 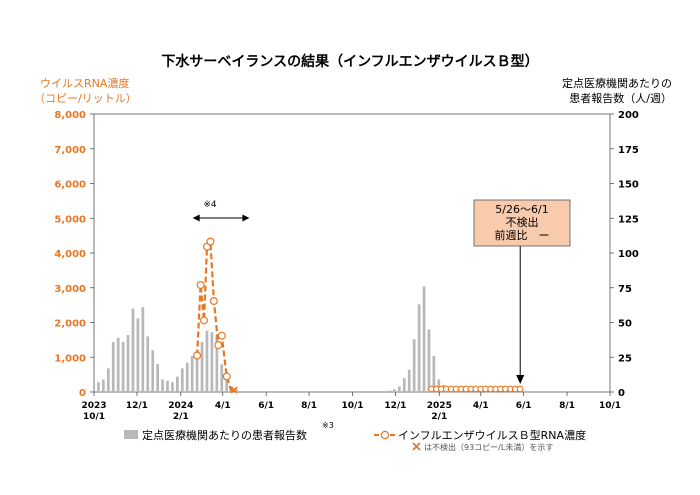 What do you see at coordinates (481, 406) in the screenshot?
I see `x-tick-label-9: 4/1` at bounding box center [481, 406].